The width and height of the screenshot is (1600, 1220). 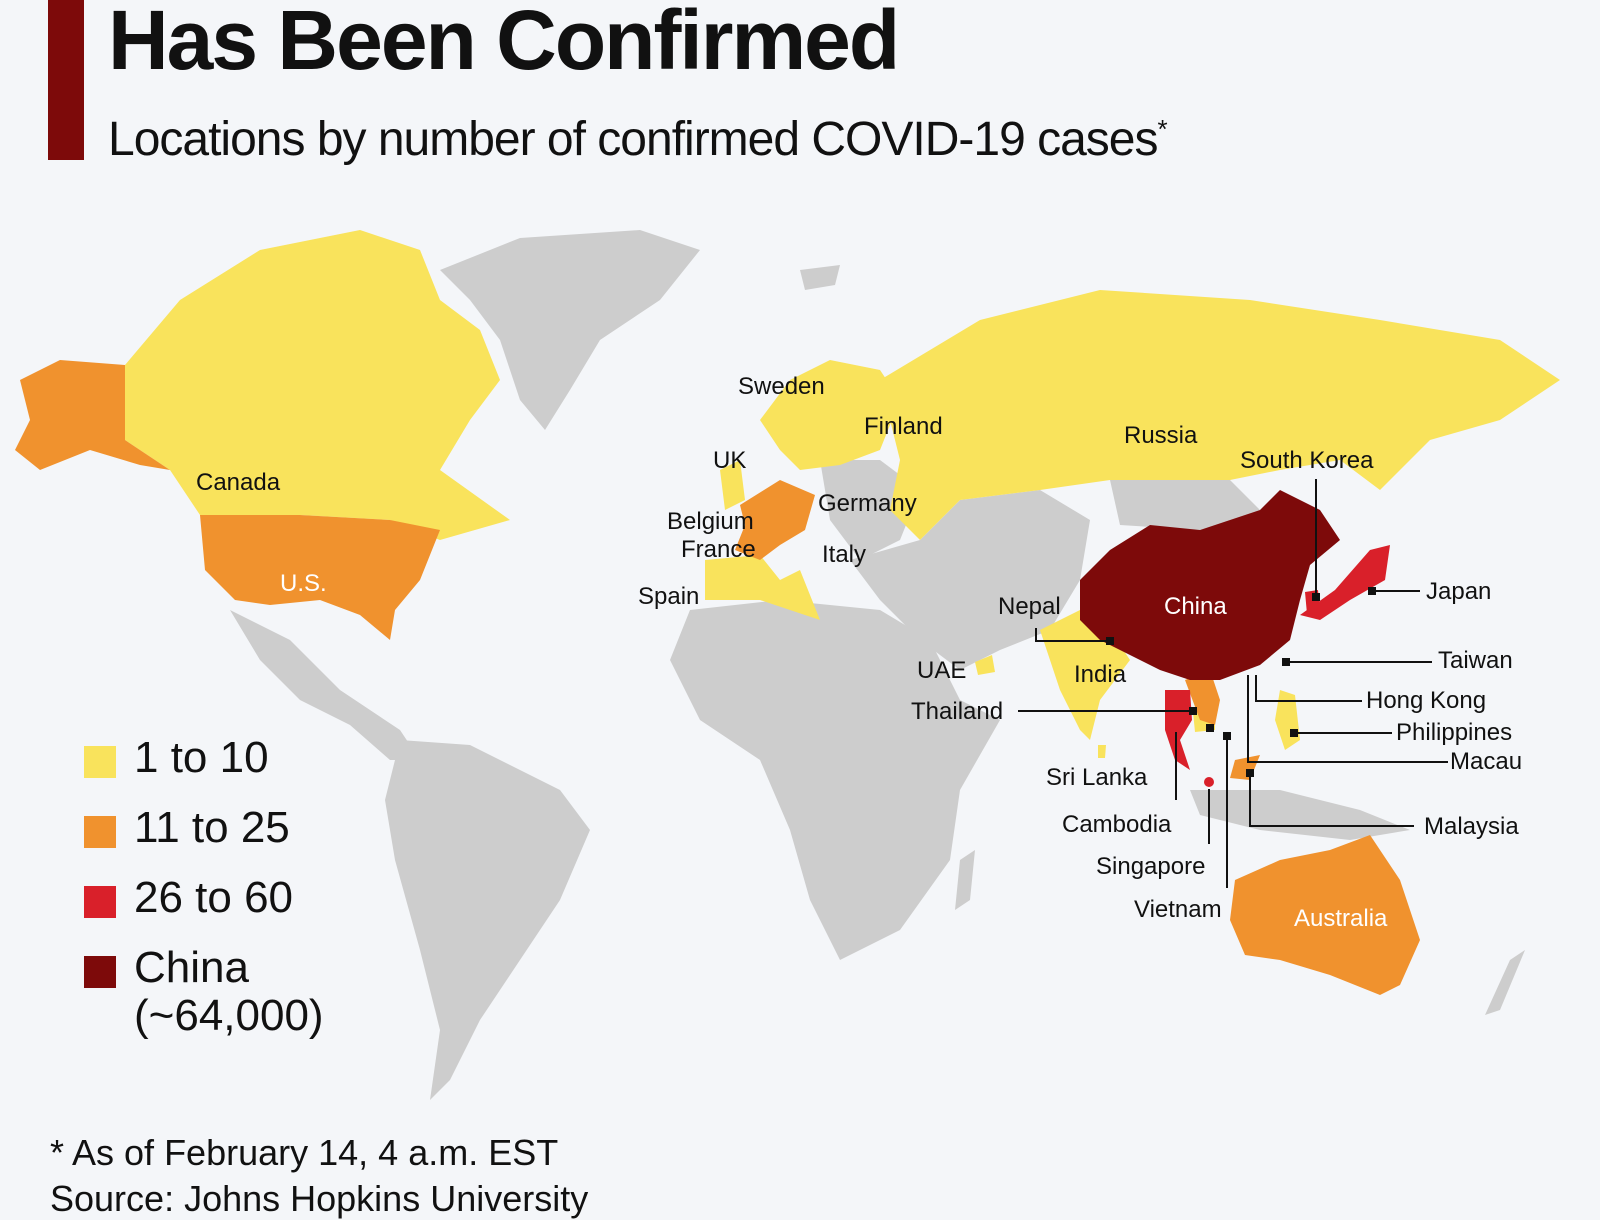 What do you see at coordinates (1102, 751) in the screenshot?
I see `region-sri-lanka` at bounding box center [1102, 751].